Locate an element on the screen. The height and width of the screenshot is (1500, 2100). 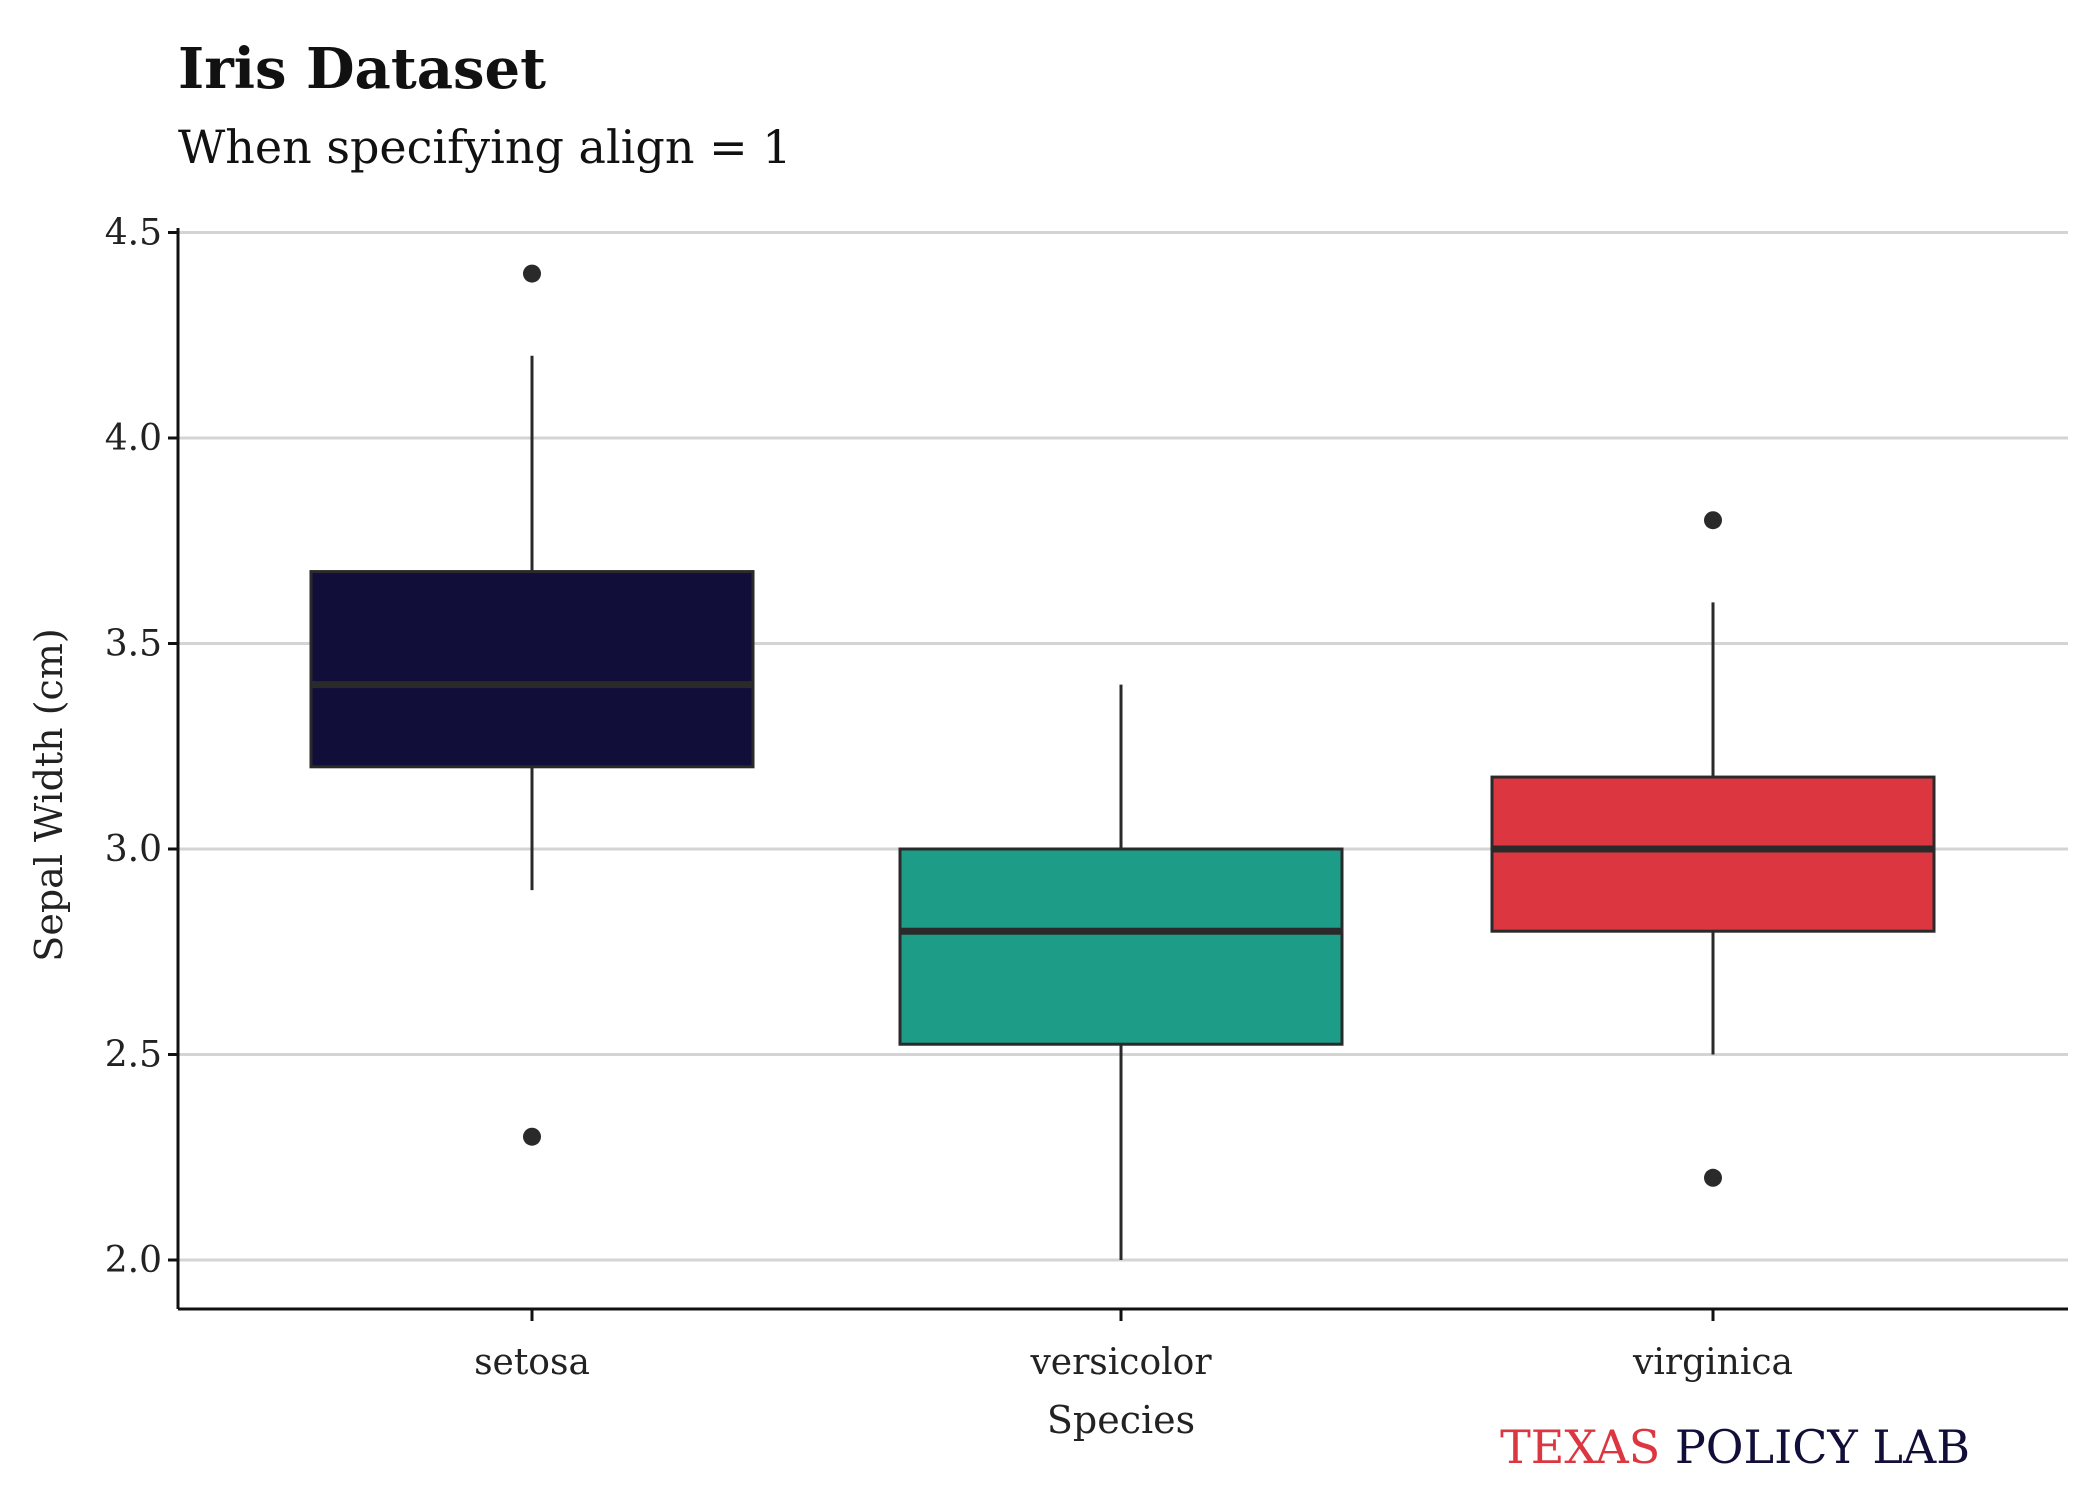
chart-title: Iris Dataset is located at coordinates (362, 69).